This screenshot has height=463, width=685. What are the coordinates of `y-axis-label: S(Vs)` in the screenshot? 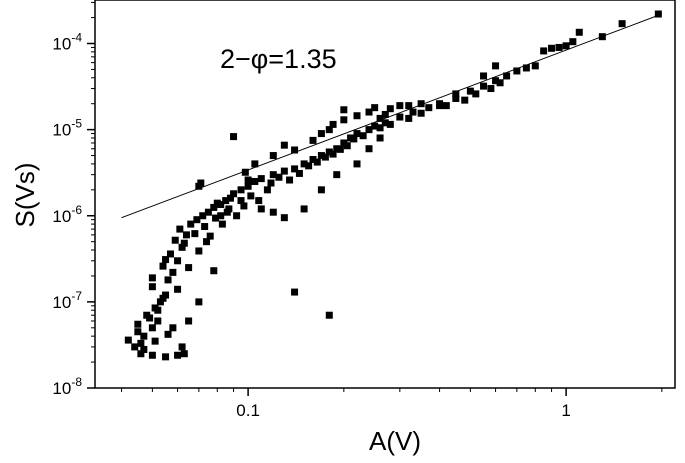 It's located at (25, 195).